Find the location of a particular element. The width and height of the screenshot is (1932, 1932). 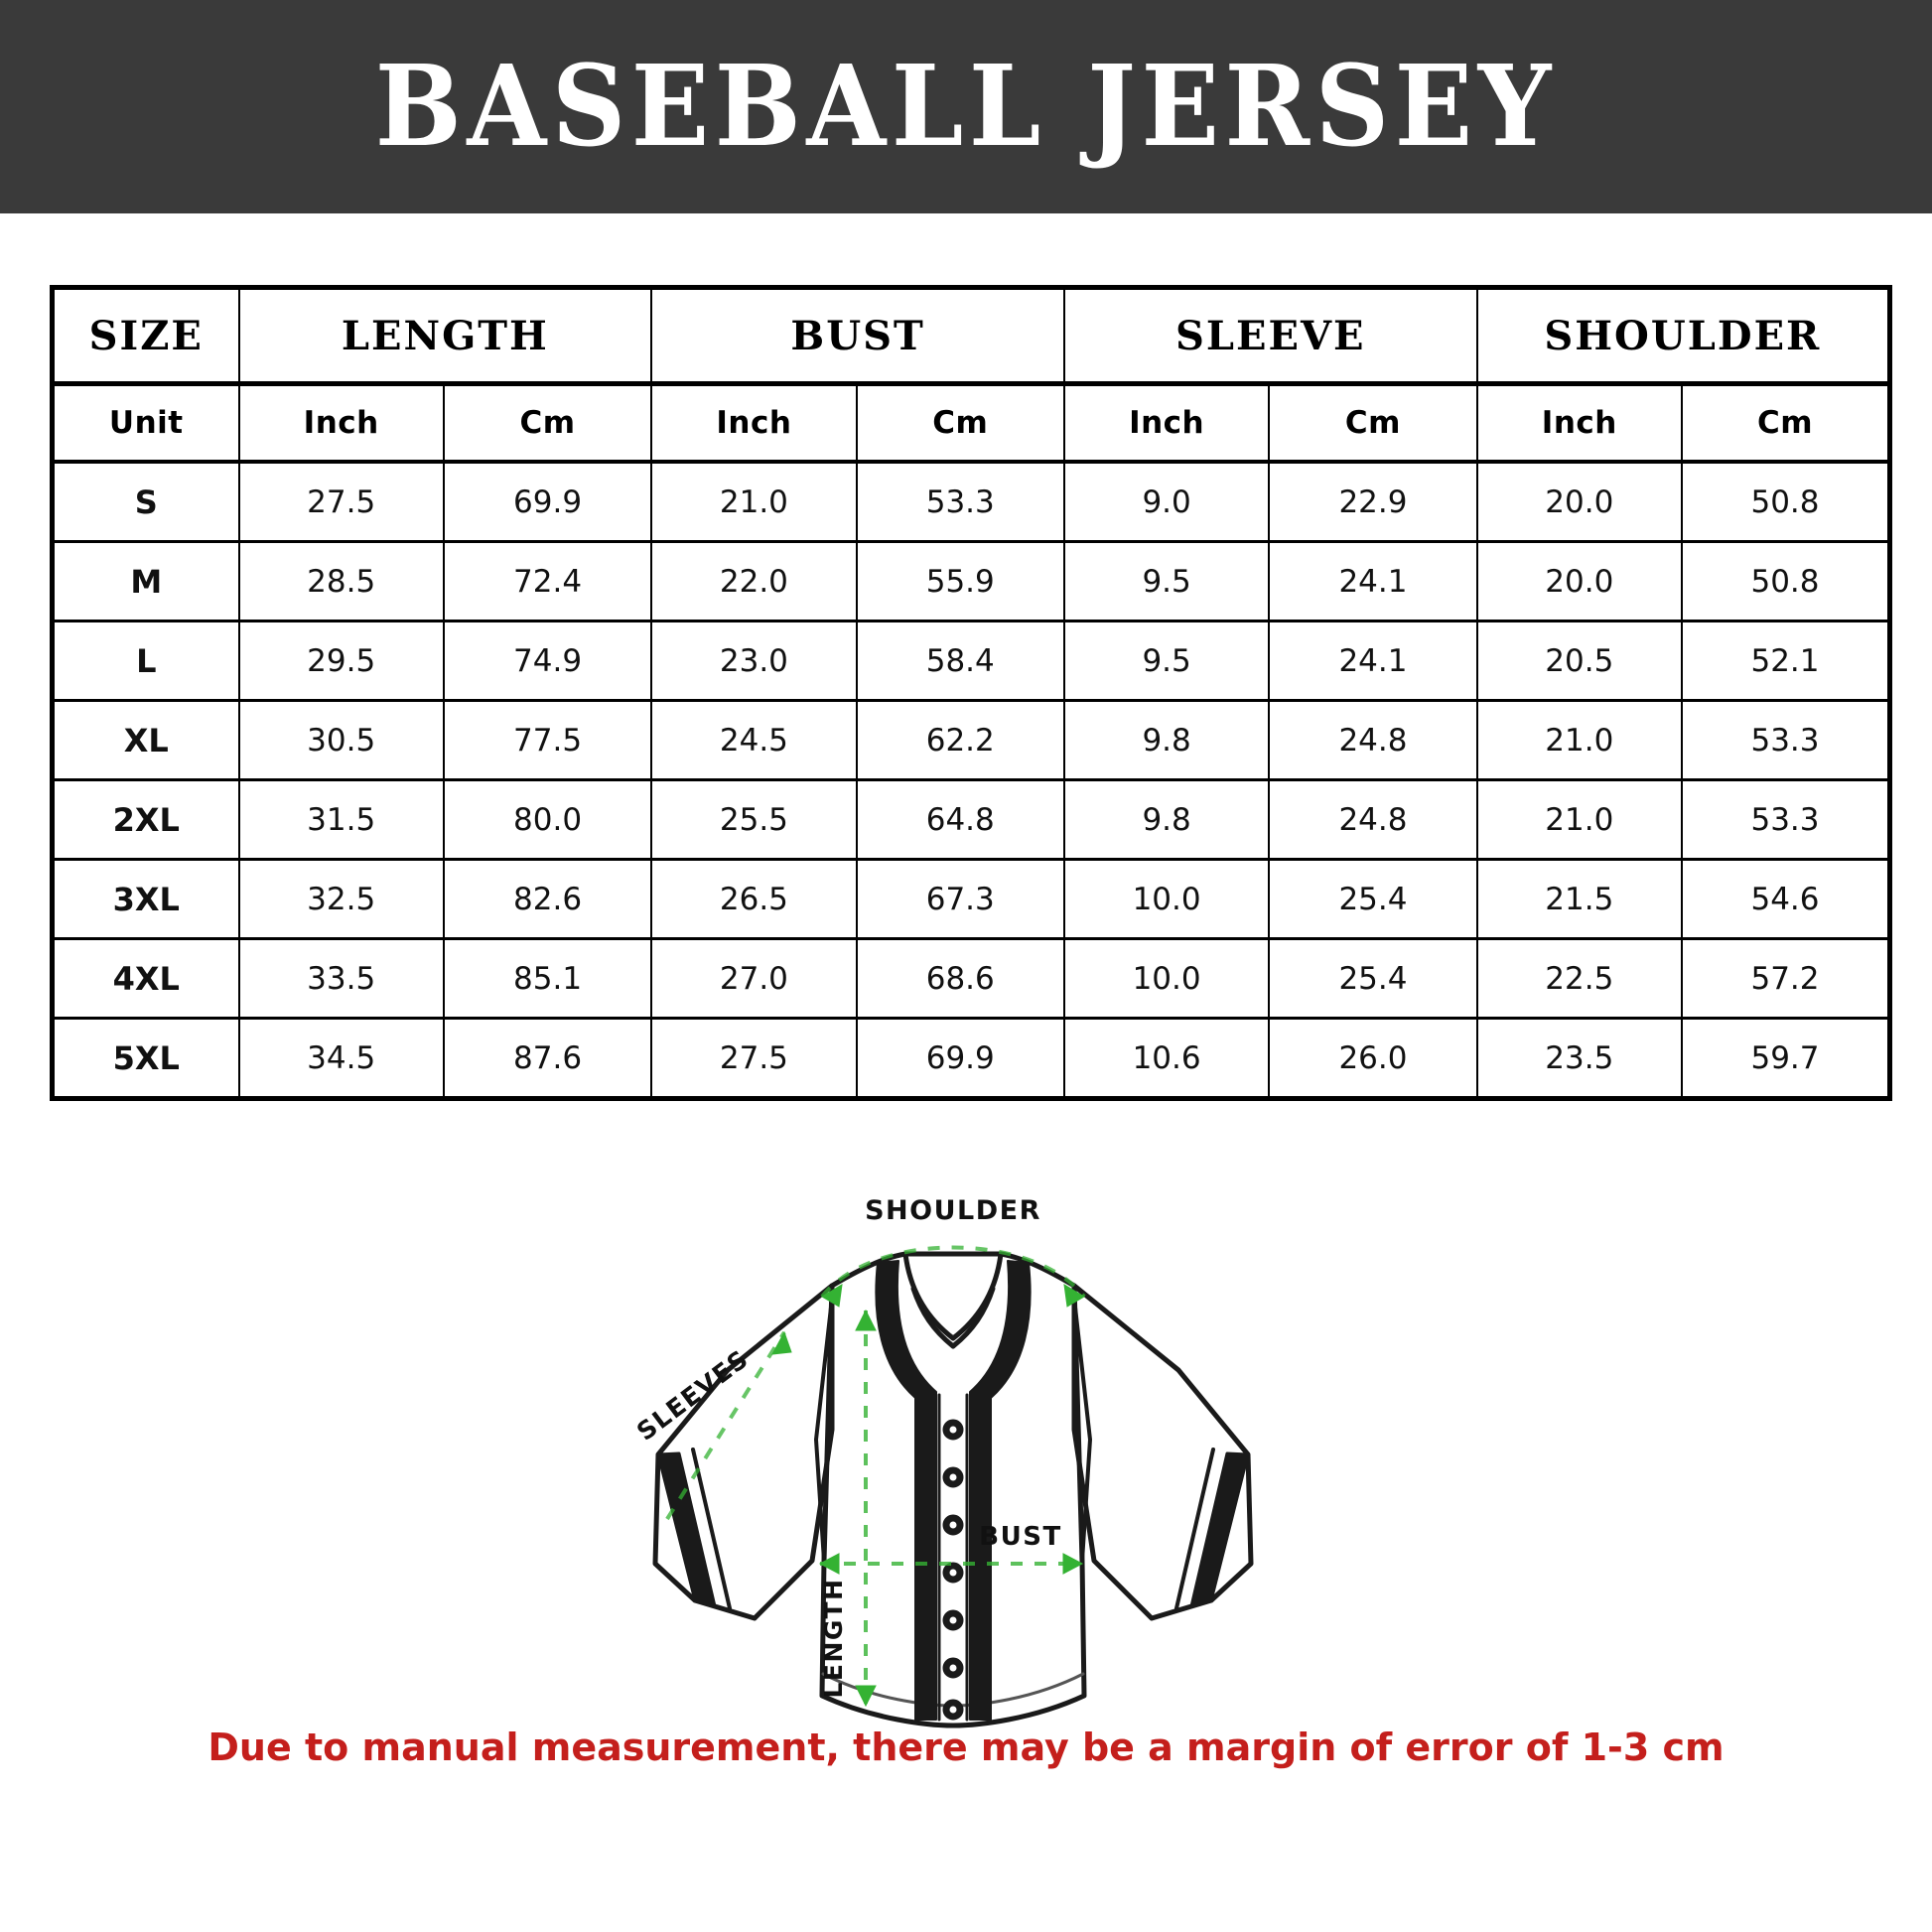

cell-shoulder-cm: 59.7 is located at coordinates (1786, 1058).